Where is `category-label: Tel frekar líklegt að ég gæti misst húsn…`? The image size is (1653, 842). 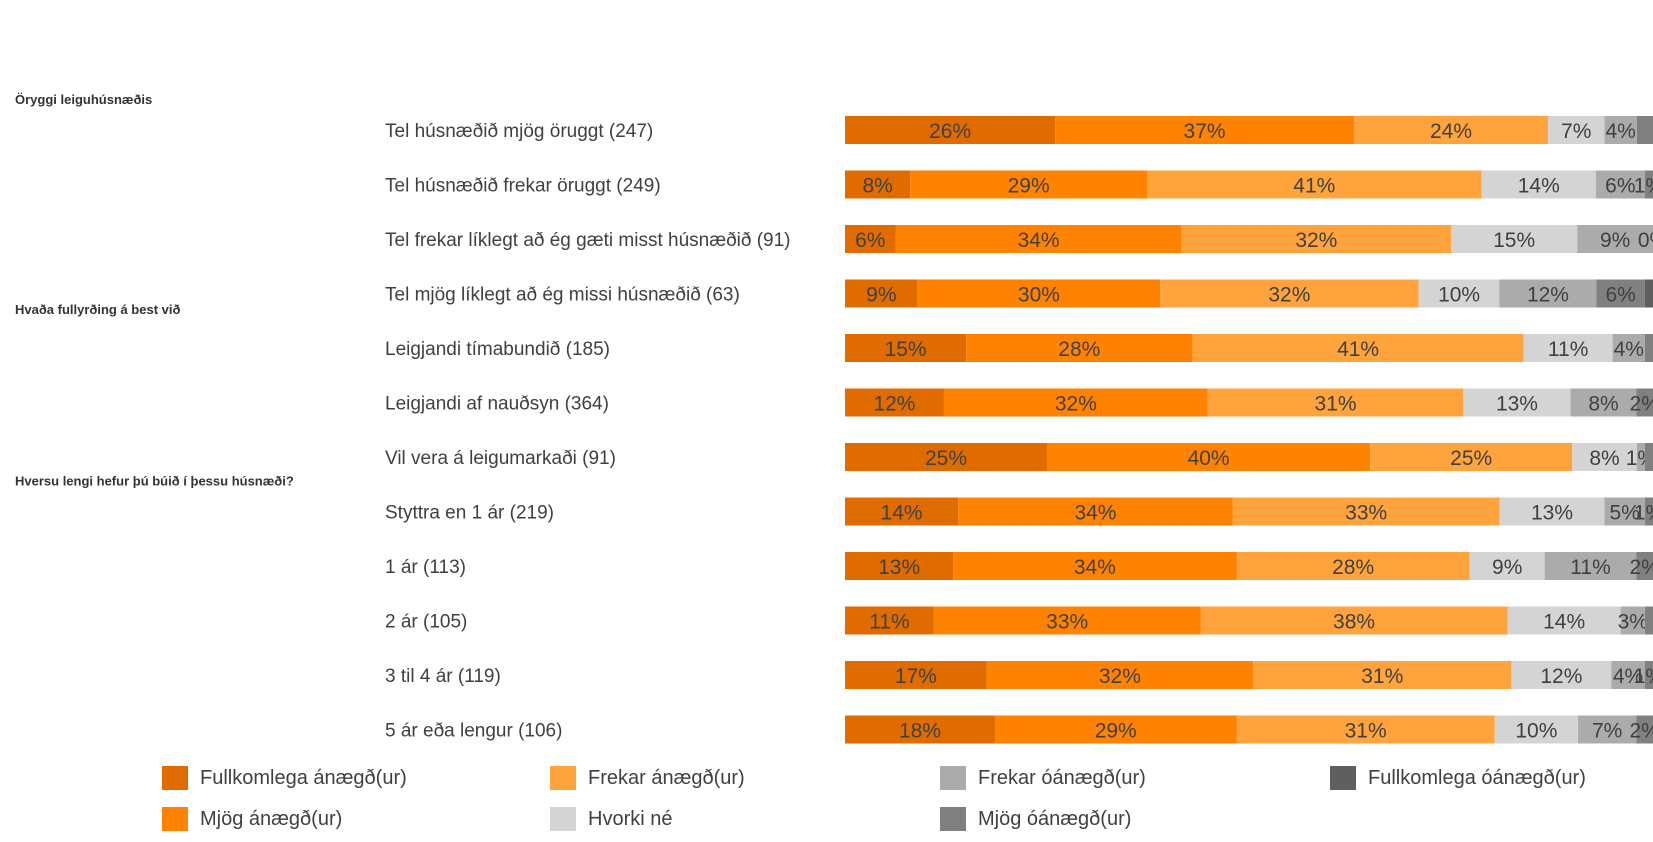 category-label: Tel frekar líklegt að ég gæti misst húsn… is located at coordinates (588, 240).